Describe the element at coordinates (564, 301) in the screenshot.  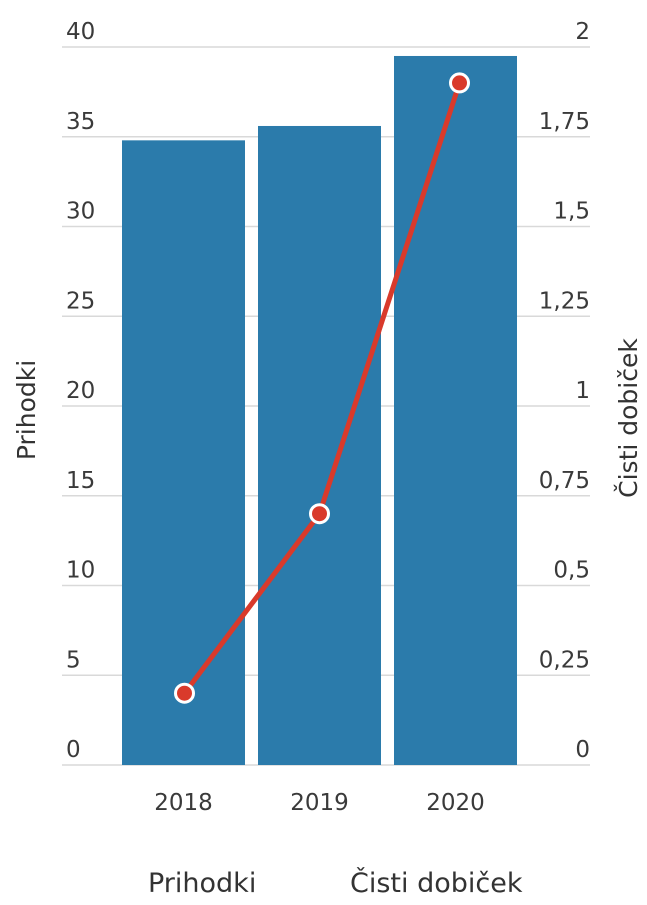
I see `y-right-tick-label: 1,25` at that location.